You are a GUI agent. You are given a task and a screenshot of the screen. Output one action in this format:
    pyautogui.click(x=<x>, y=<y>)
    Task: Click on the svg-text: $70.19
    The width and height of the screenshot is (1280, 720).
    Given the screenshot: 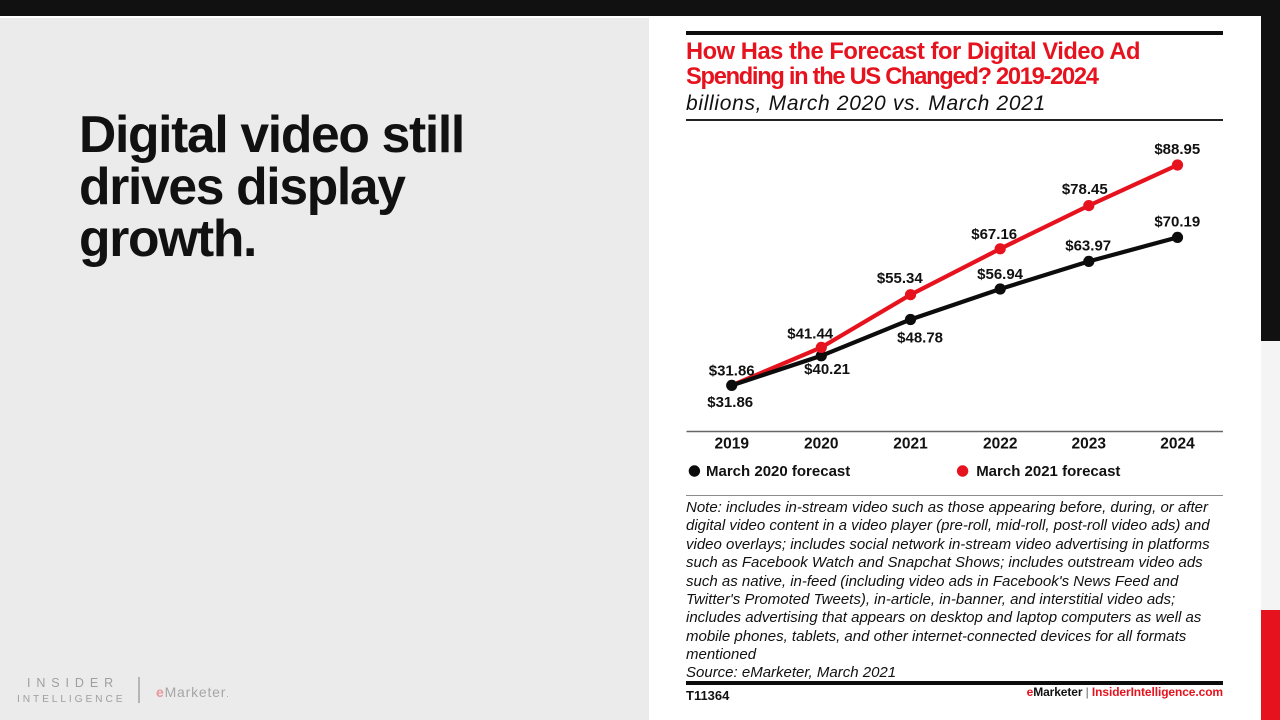 What is the action you would take?
    pyautogui.click(x=1177, y=222)
    